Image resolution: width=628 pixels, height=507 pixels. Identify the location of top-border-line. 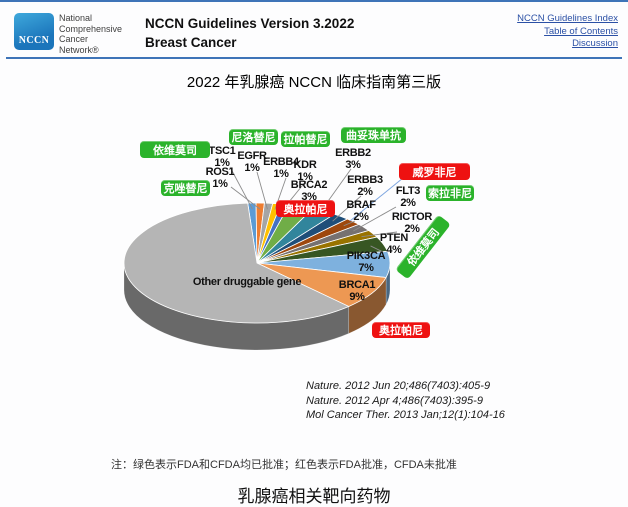
(314, 1).